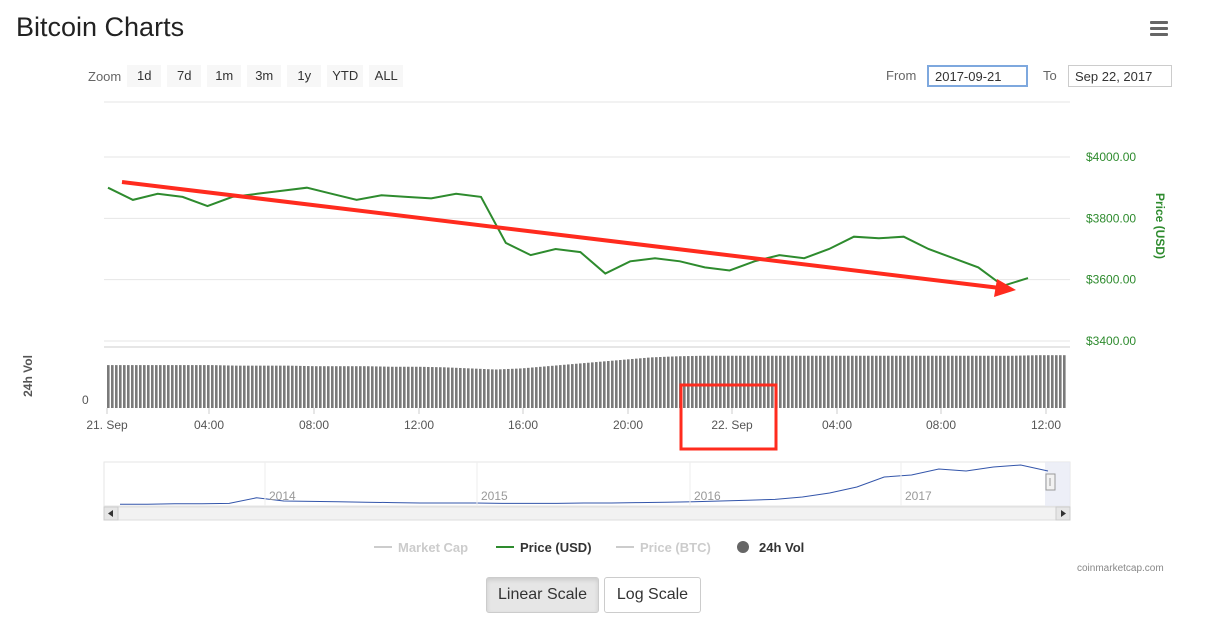 The height and width of the screenshot is (624, 1214). Describe the element at coordinates (345, 76) in the screenshot. I see `zoom-ytd-button: YTD` at that location.